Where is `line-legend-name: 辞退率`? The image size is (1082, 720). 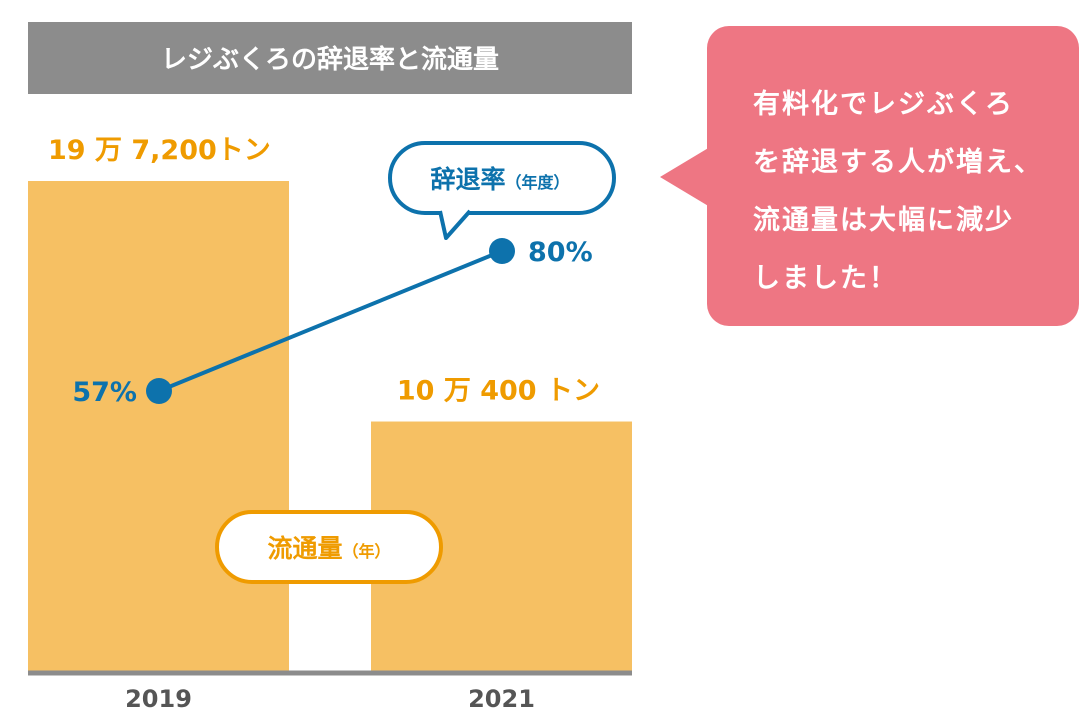 line-legend-name: 辞退率 is located at coordinates (467, 179).